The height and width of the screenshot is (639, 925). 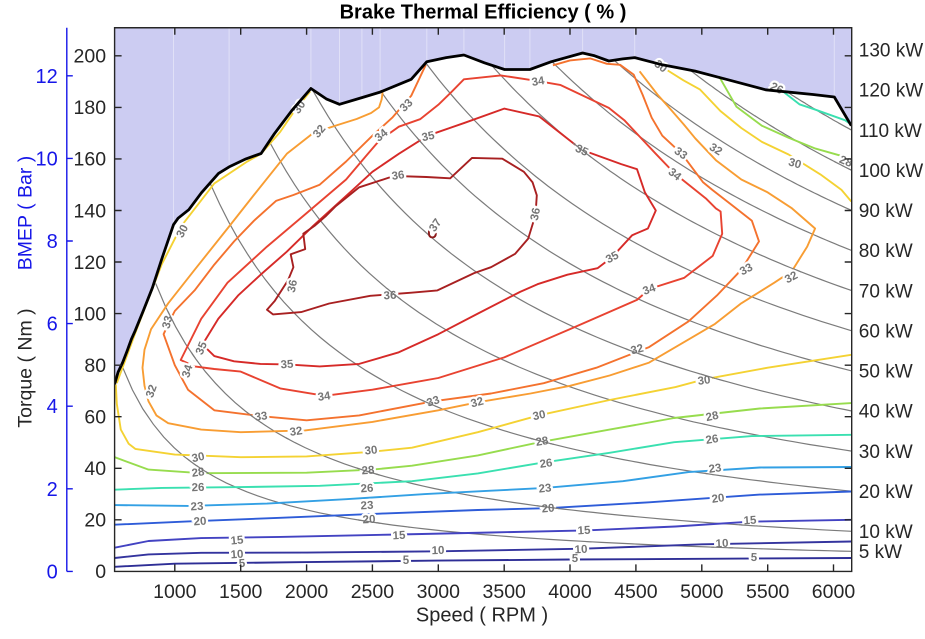 What do you see at coordinates (90, 314) in the screenshot?
I see `svg-text: 100` at bounding box center [90, 314].